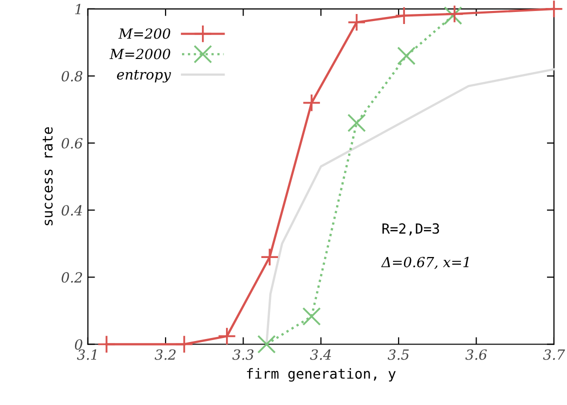  I want to click on x-tick-label: 3.3, so click(243, 354).